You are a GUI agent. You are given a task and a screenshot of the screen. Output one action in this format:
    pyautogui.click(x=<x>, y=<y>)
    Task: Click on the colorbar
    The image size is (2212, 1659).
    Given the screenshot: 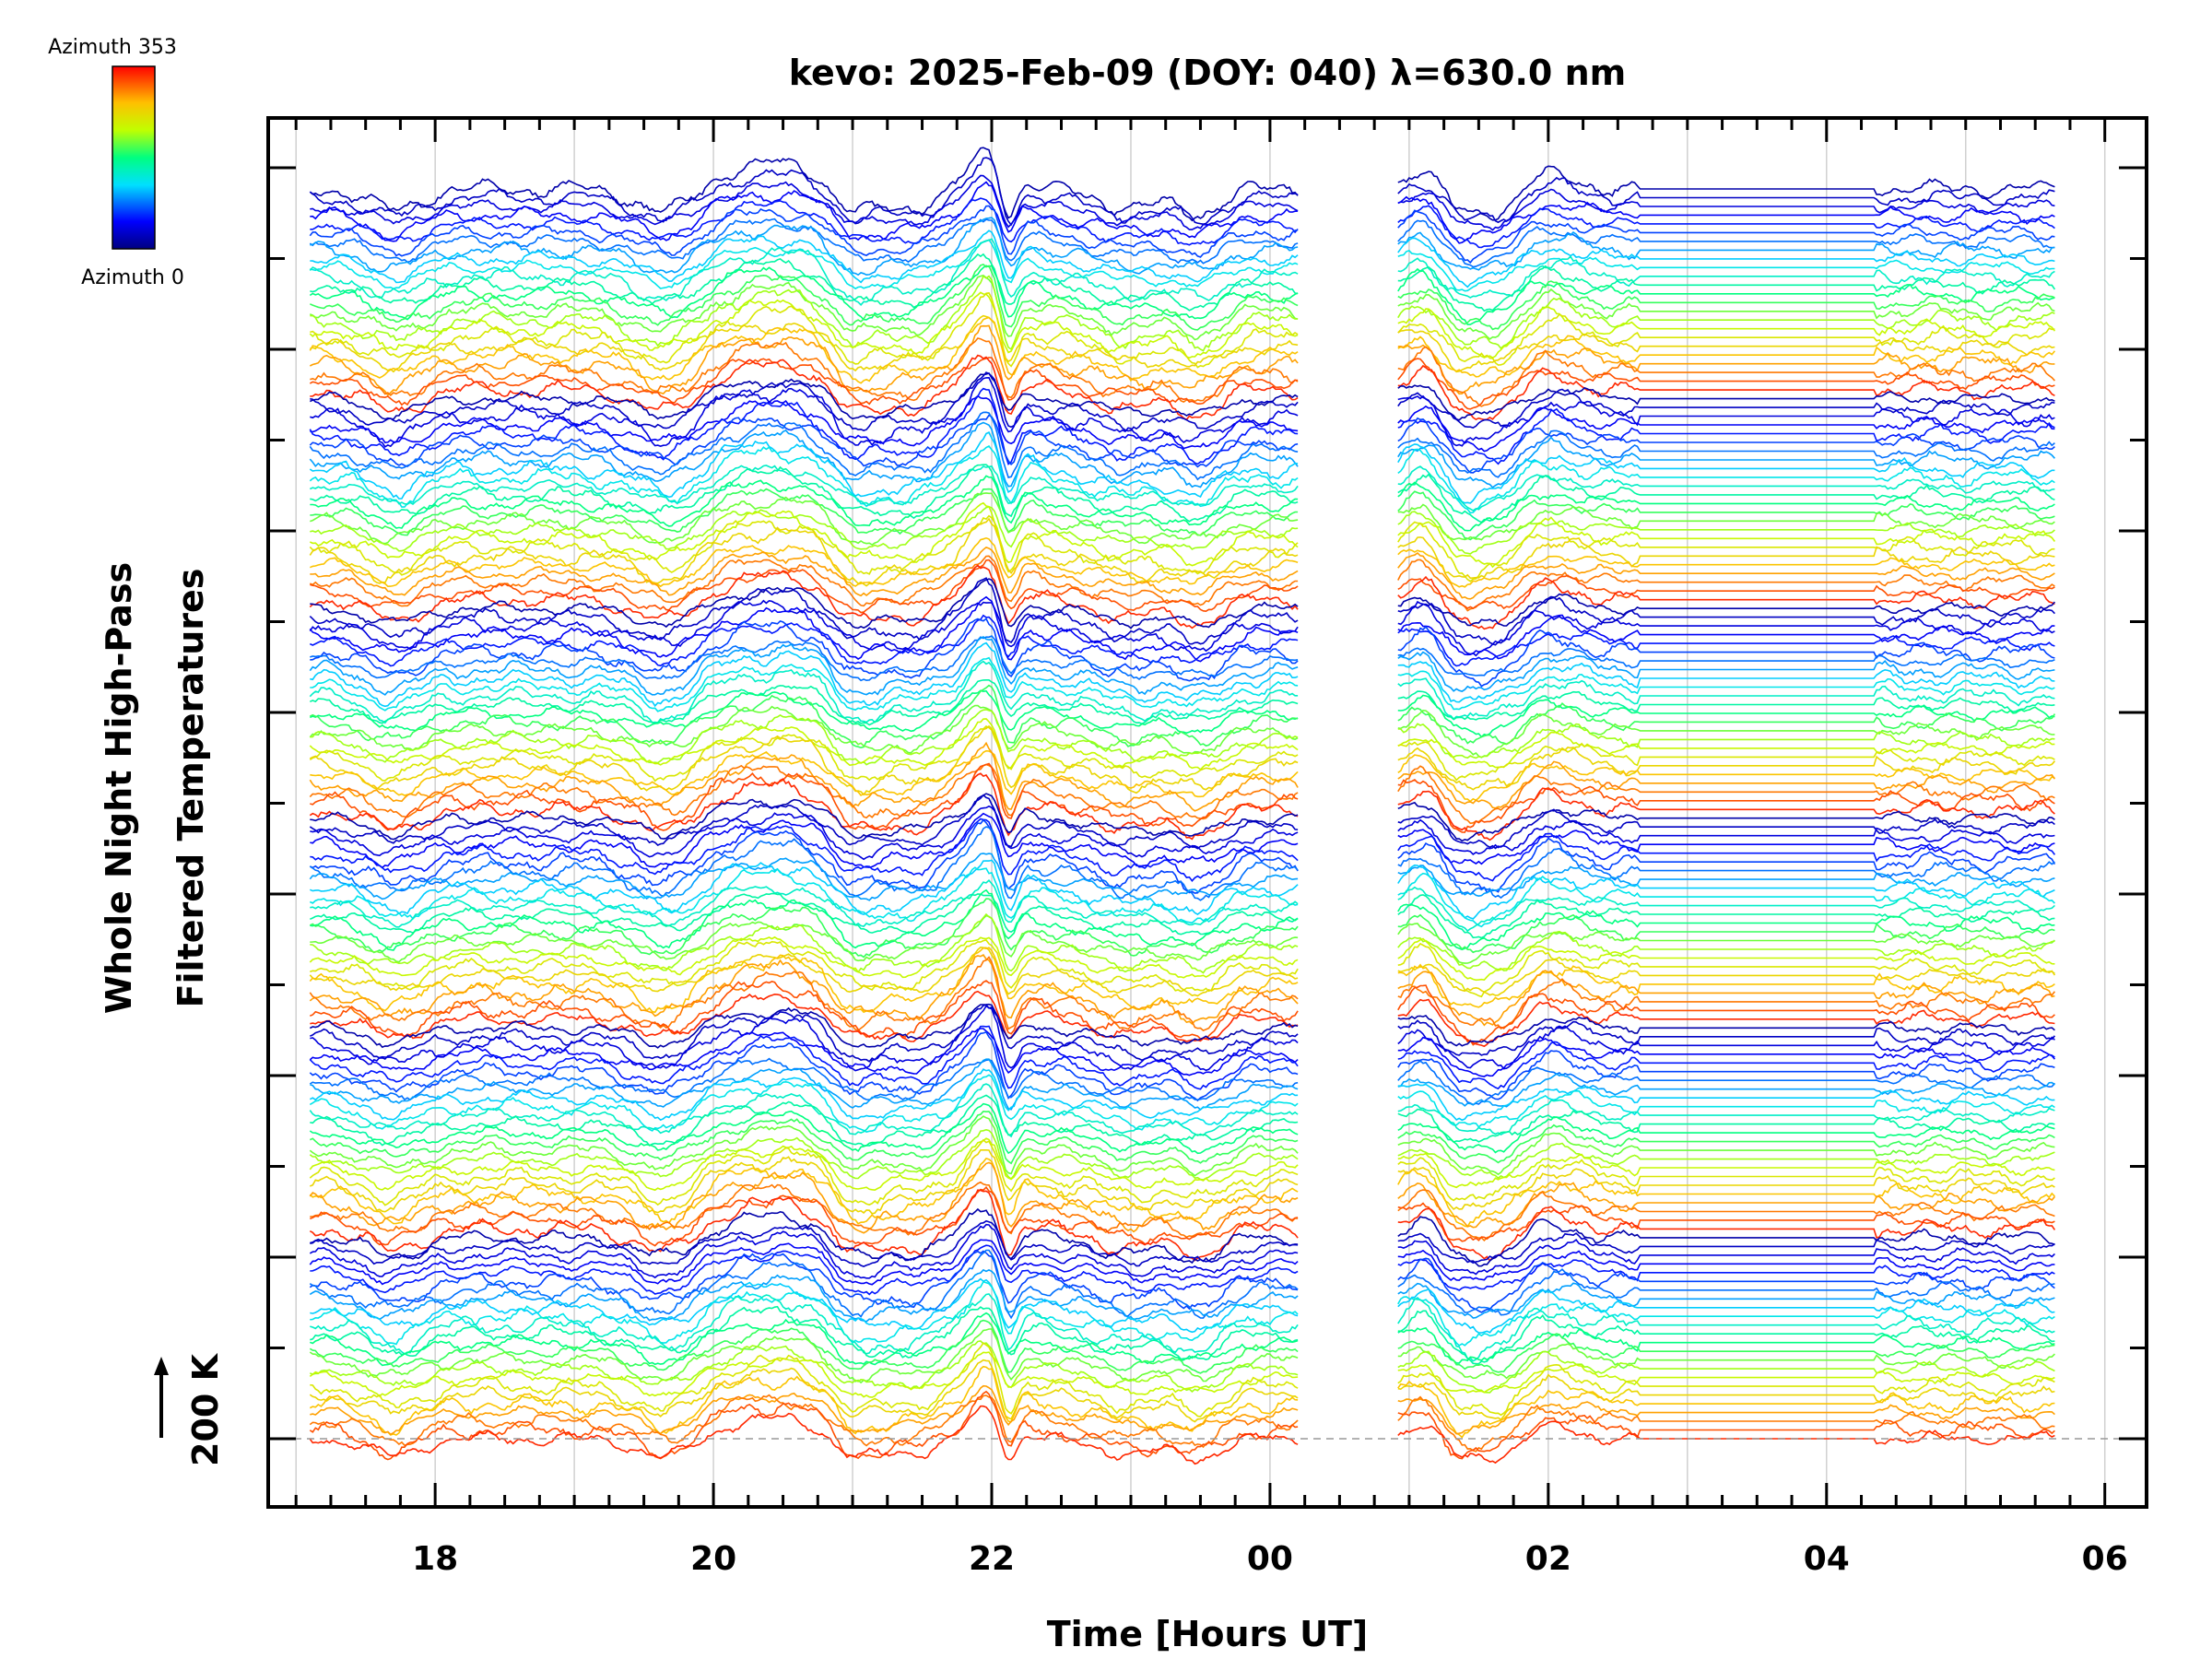 What is the action you would take?
    pyautogui.click(x=134, y=157)
    